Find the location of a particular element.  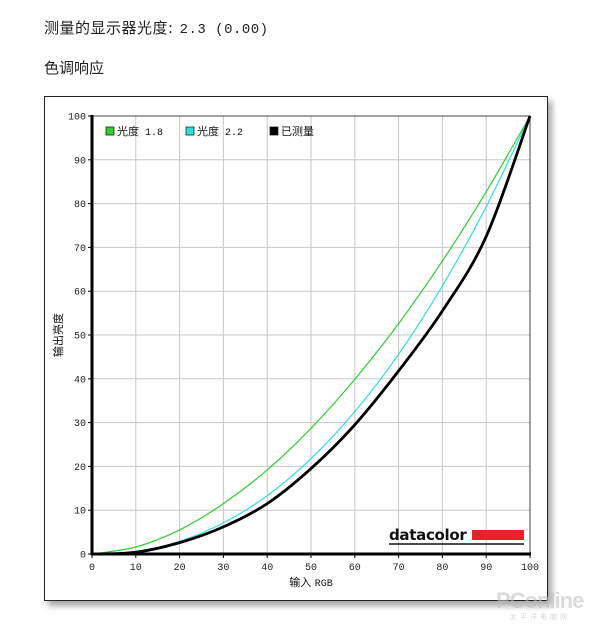

watermark-subtext: 太平洋电脑网 is located at coordinates (540, 617).